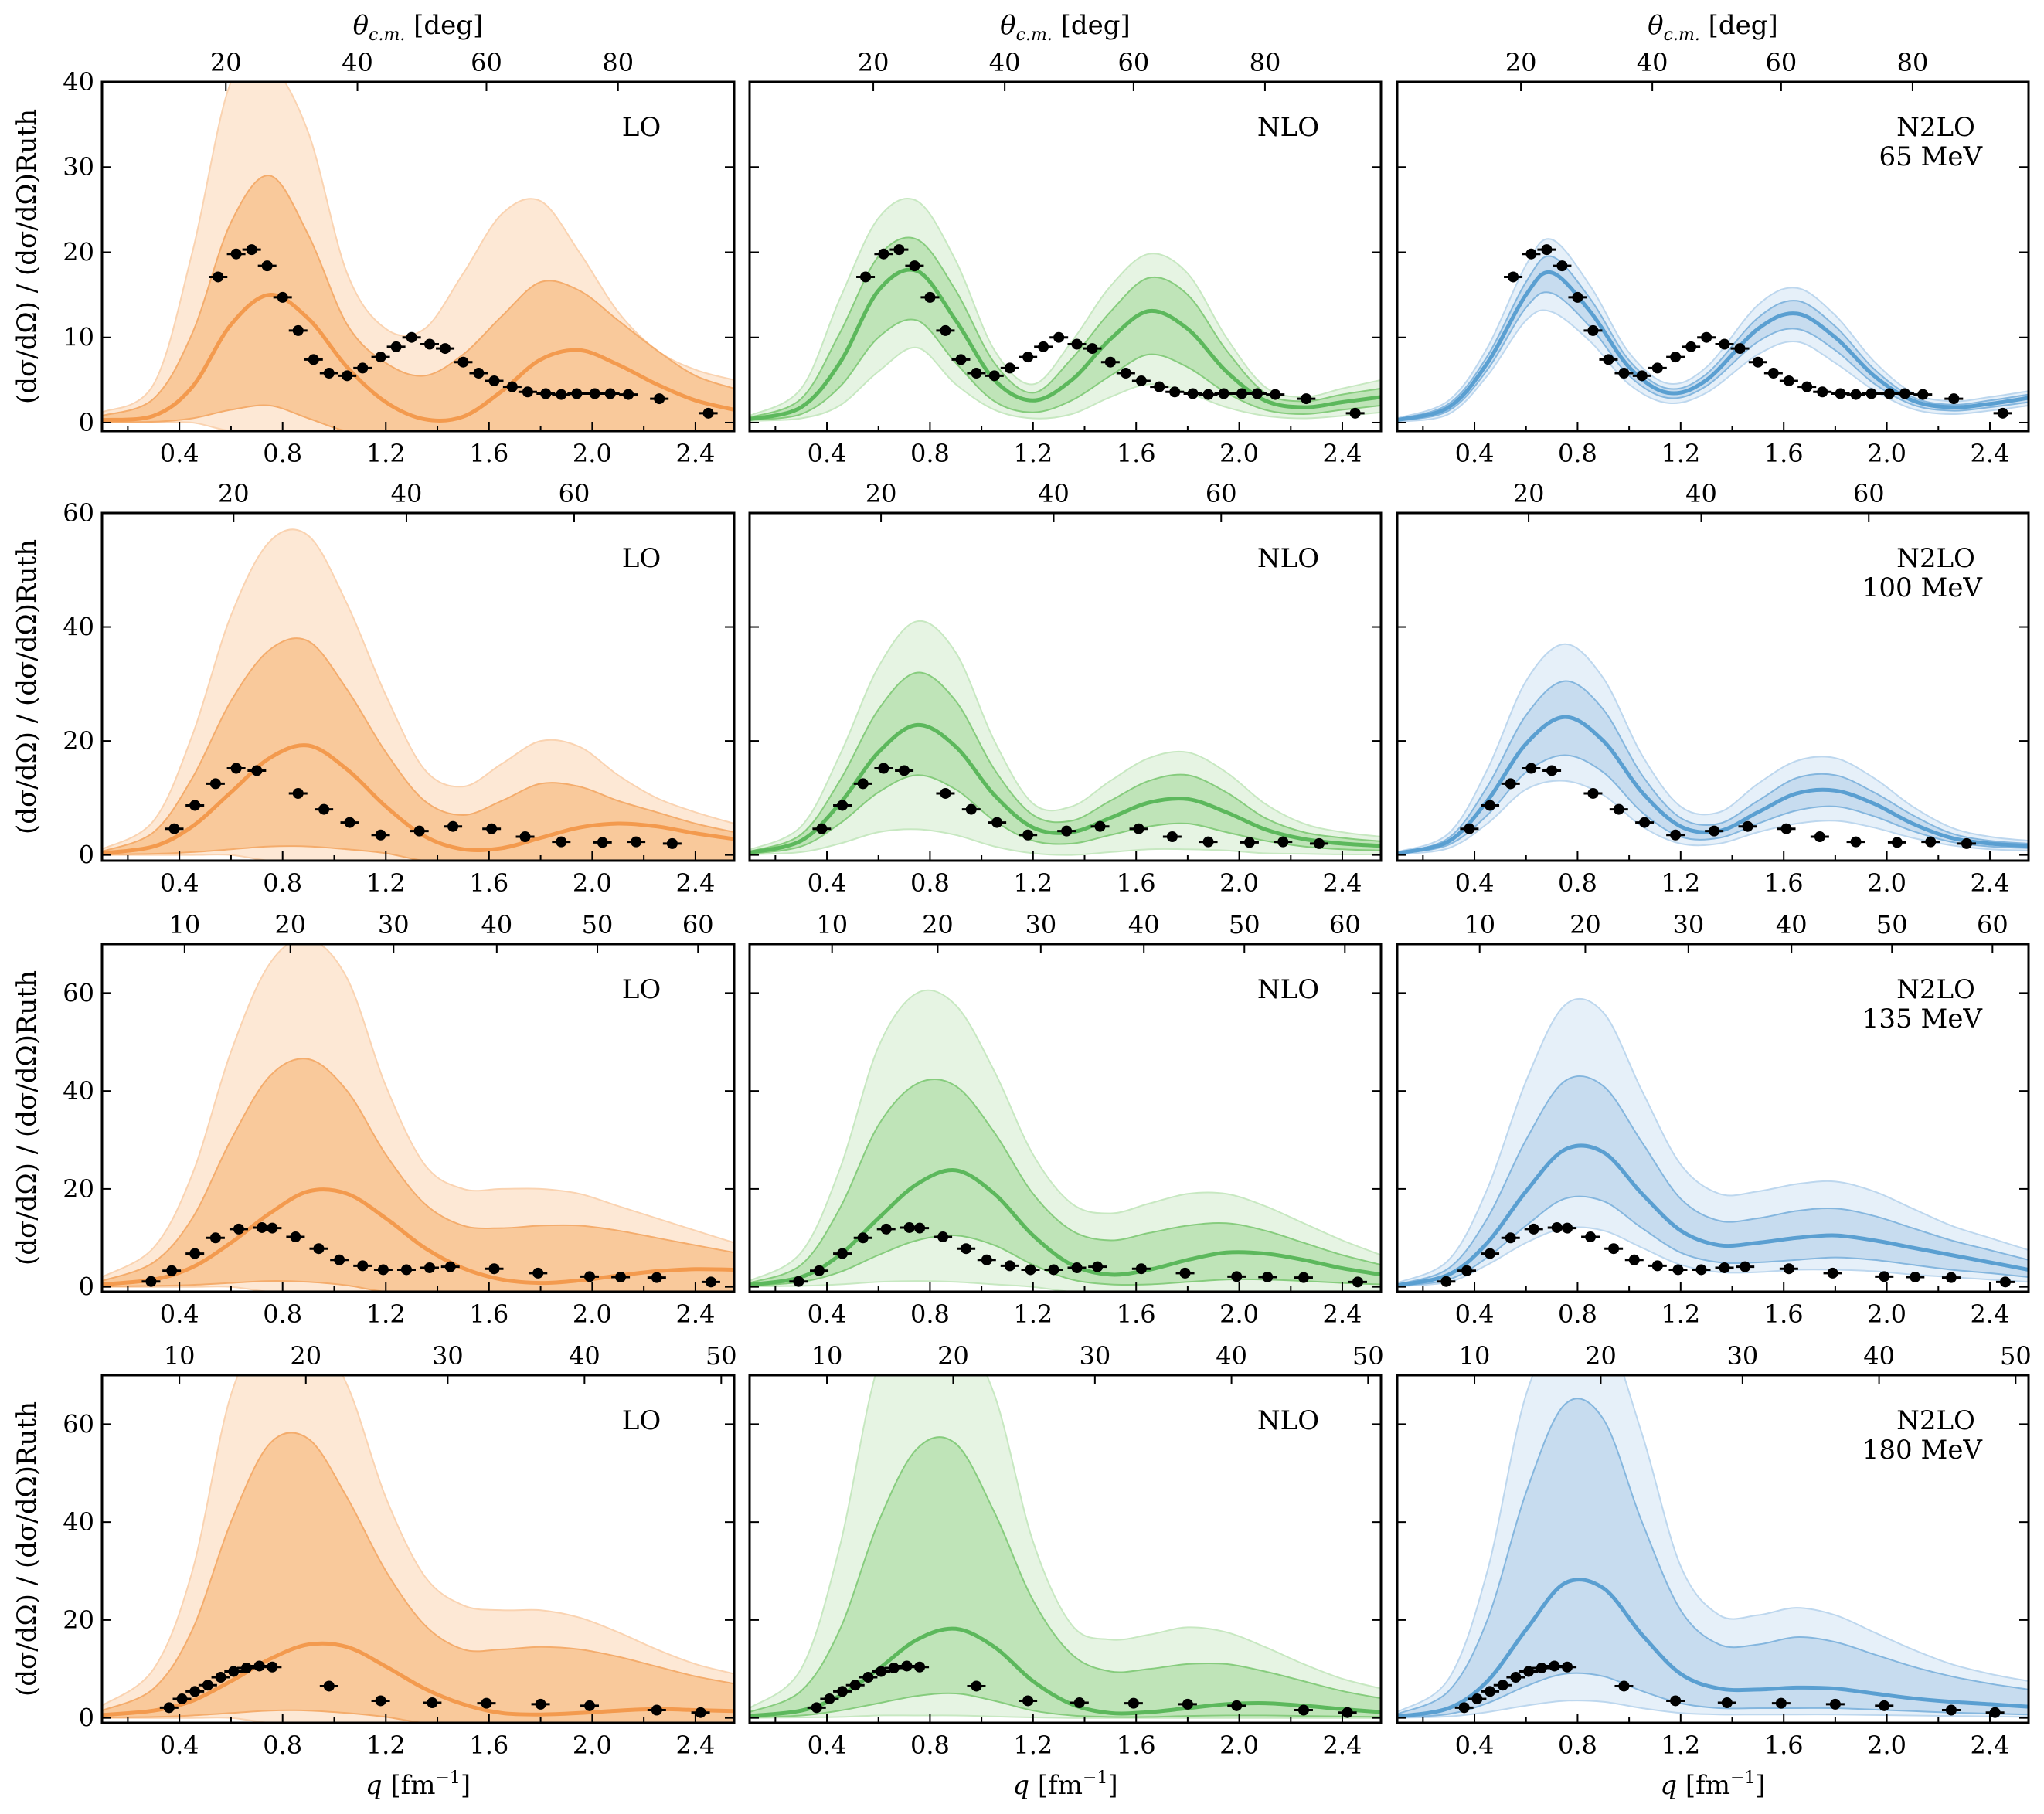 The image size is (2044, 1814). What do you see at coordinates (78, 82) in the screenshot?
I see `y-tick-label: 40` at bounding box center [78, 82].